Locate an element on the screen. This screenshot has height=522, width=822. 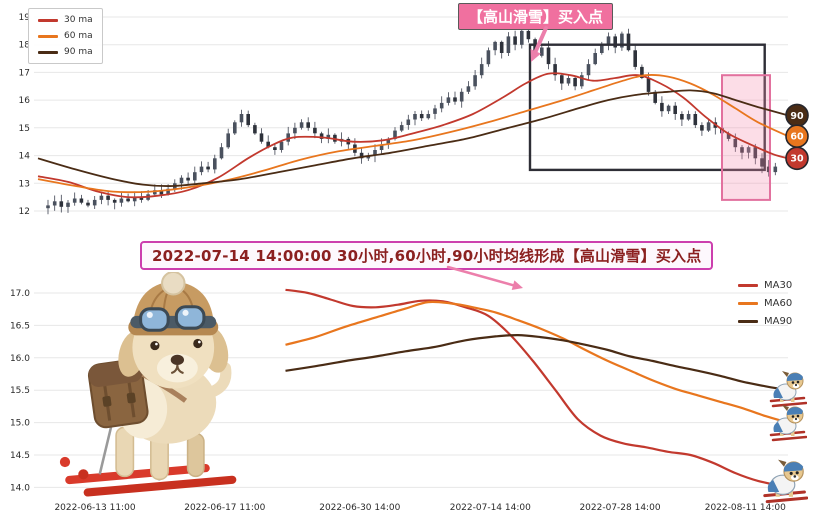
svg-text: 60 is located at coordinates (797, 137).